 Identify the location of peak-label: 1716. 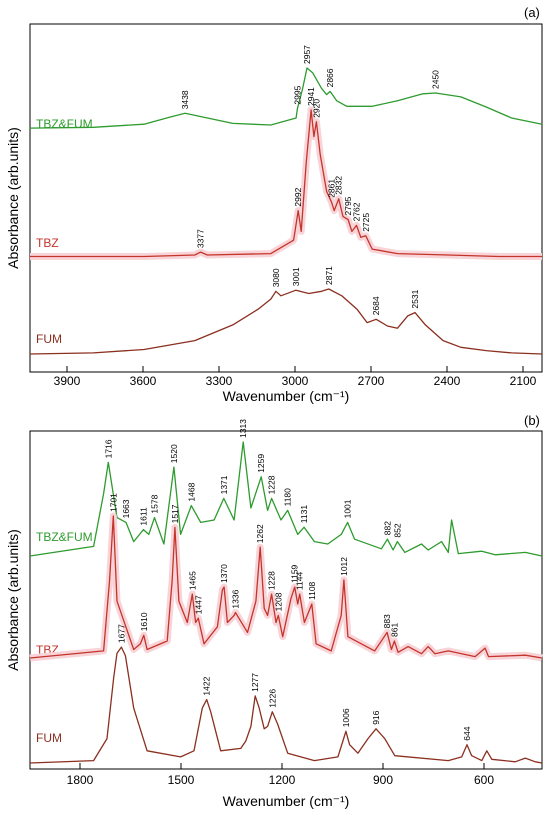
(108, 448).